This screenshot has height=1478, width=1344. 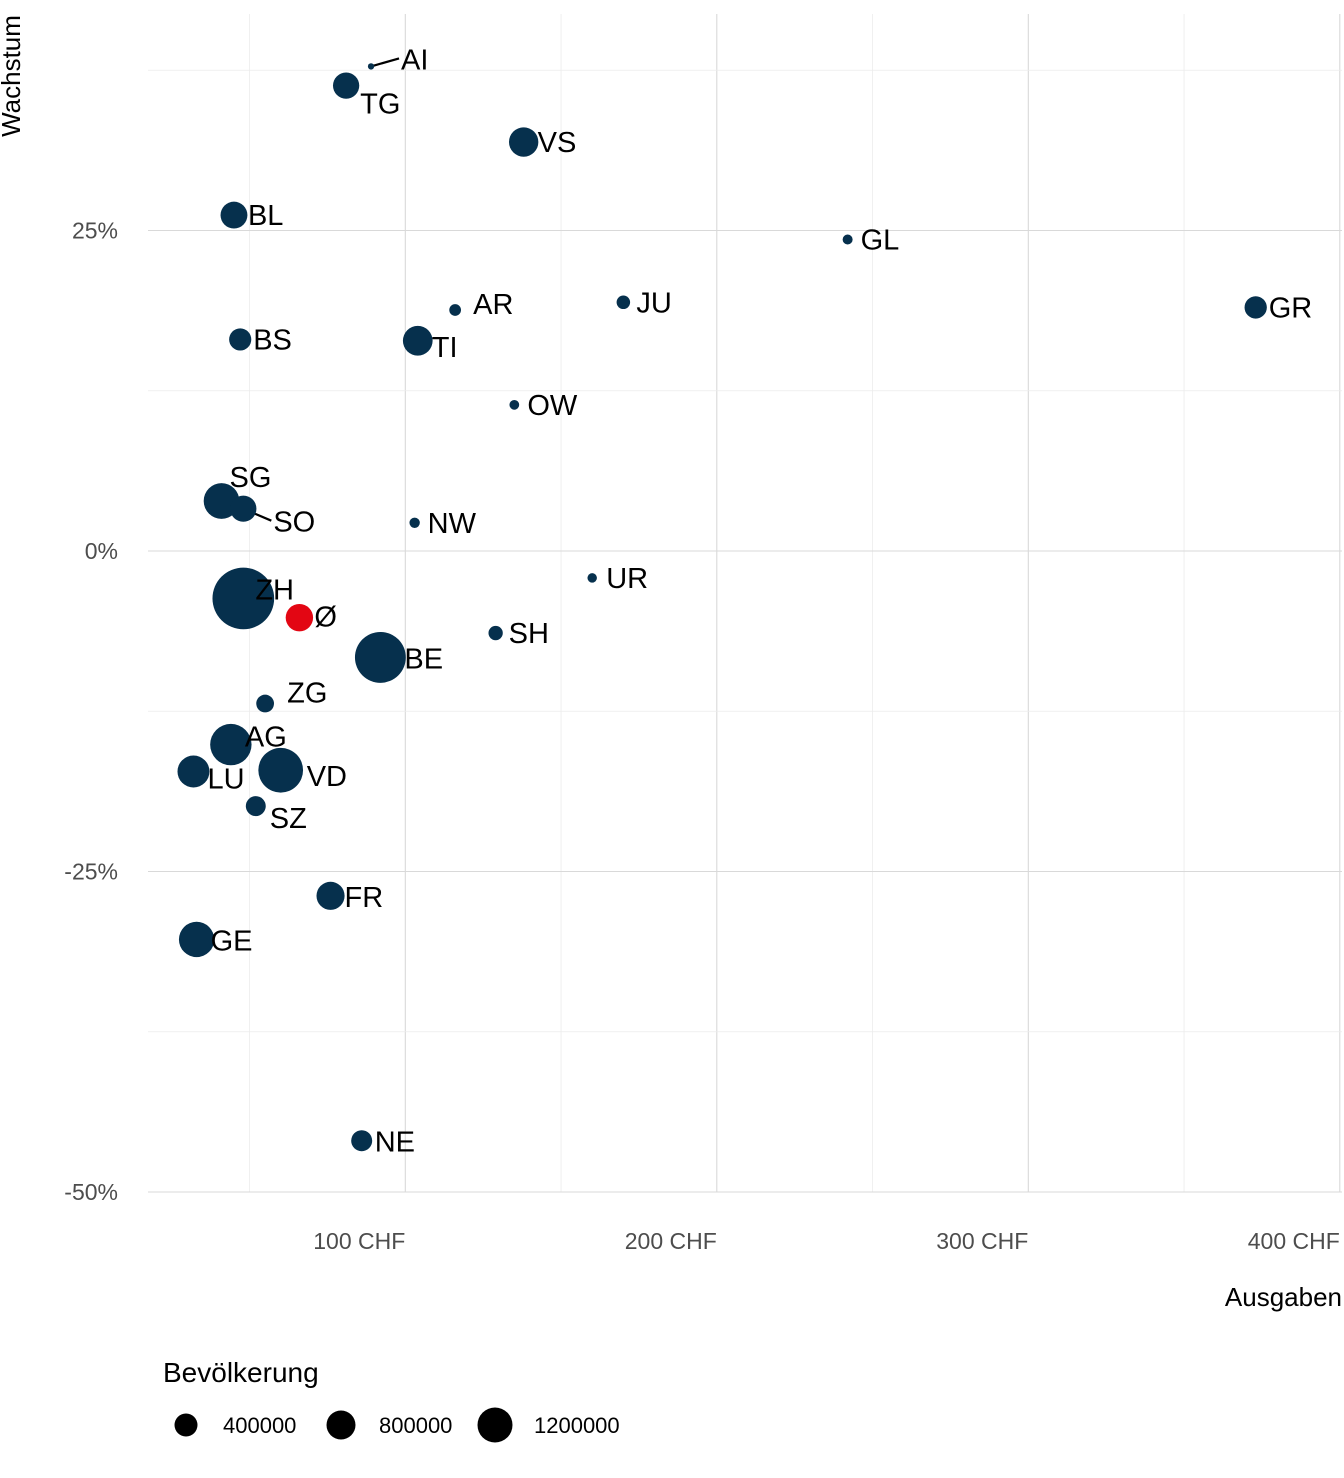 I want to click on label-ai: AI, so click(x=414, y=60).